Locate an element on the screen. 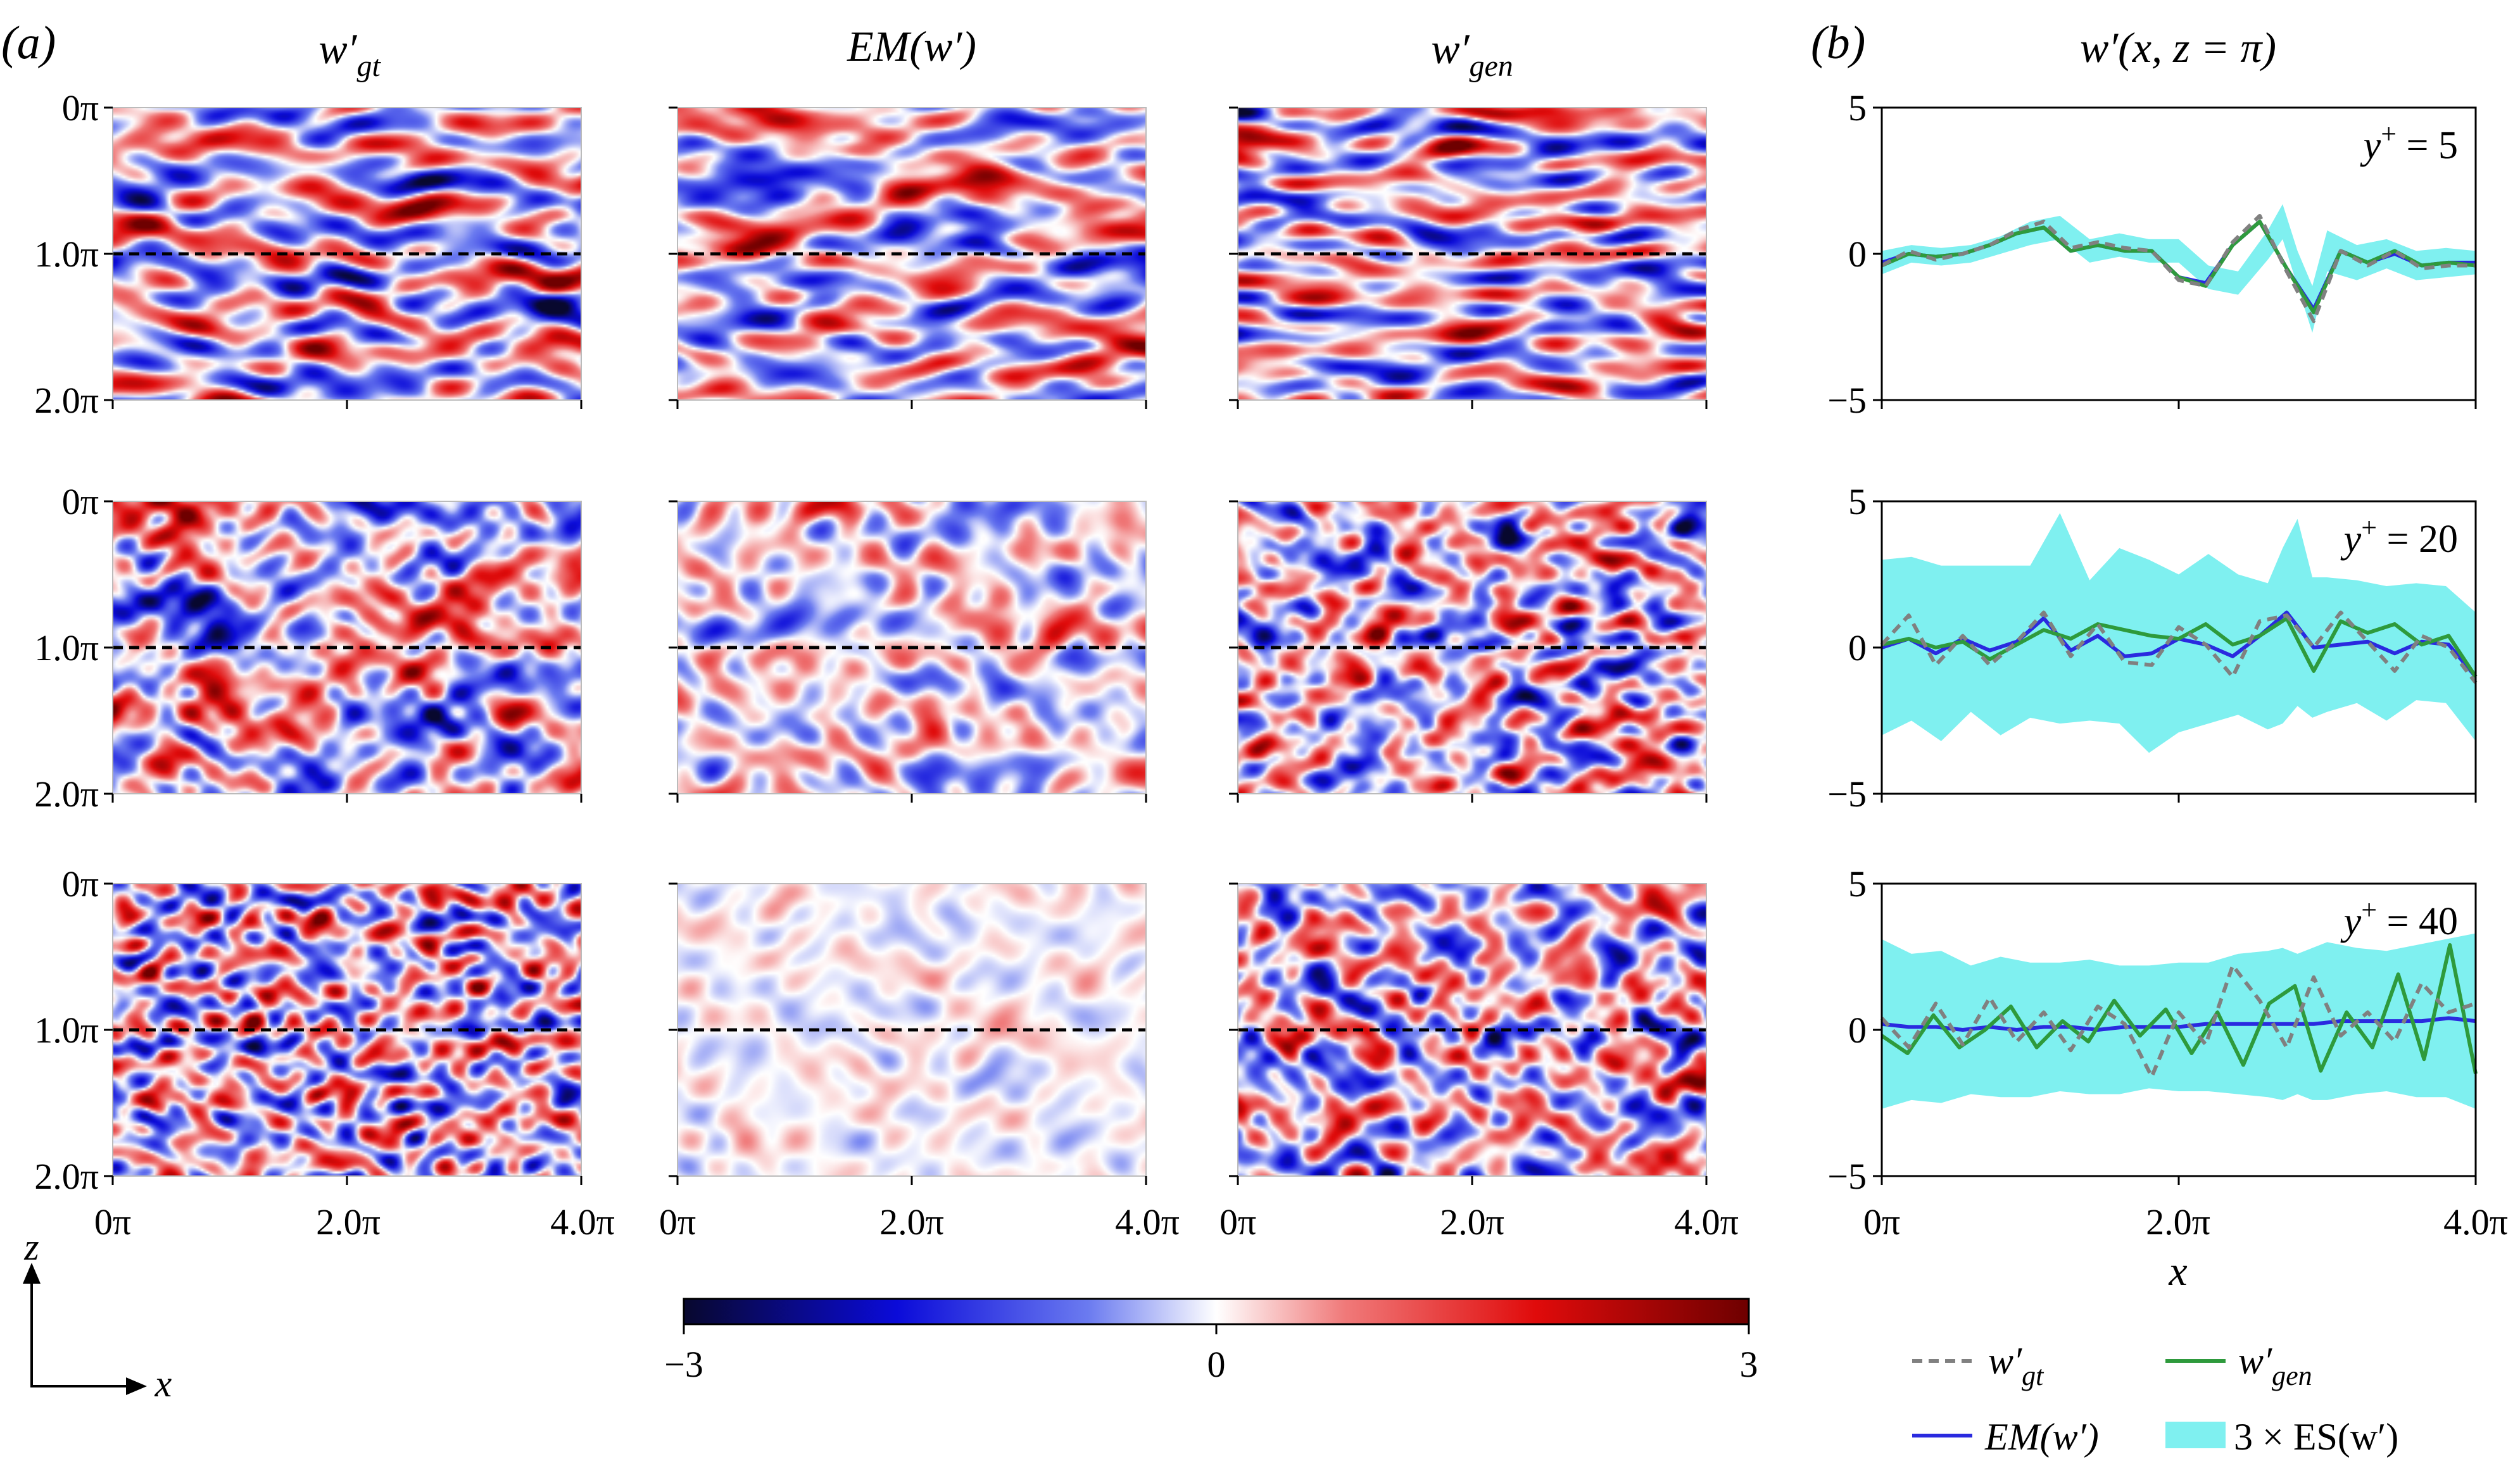 The image size is (2520, 1478). axis-arrows: z x is located at coordinates (97, 1315).